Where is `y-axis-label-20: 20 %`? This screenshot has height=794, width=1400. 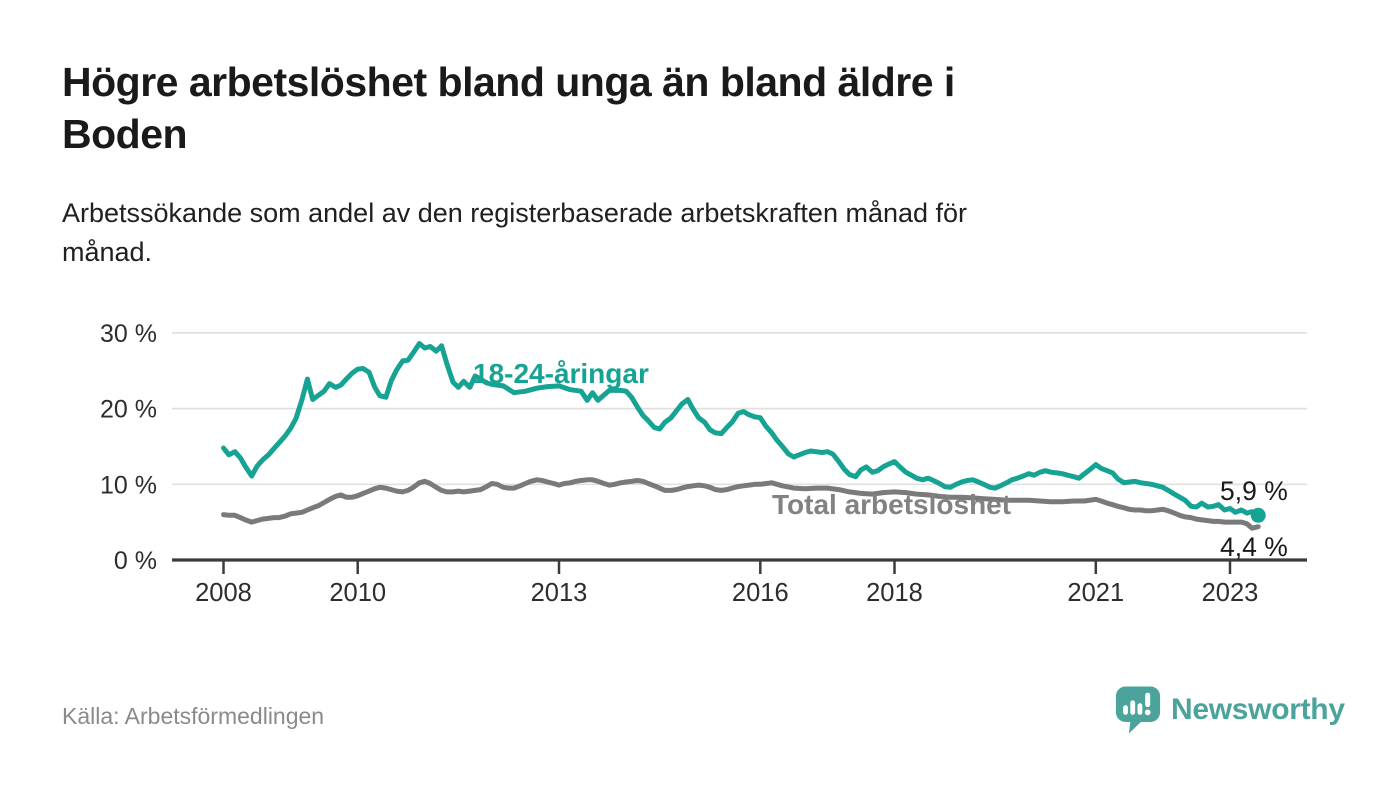
y-axis-label-20: 20 % is located at coordinates (128, 410).